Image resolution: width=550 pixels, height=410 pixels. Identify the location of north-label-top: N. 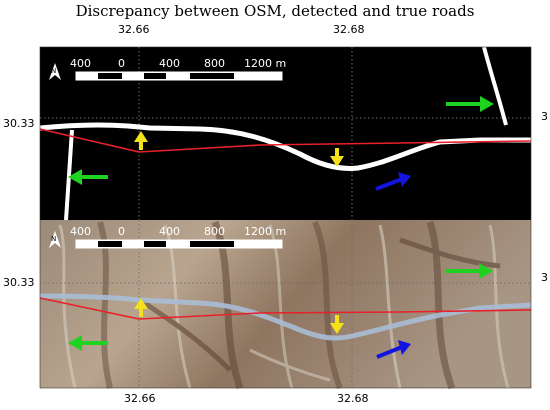
(53, 71).